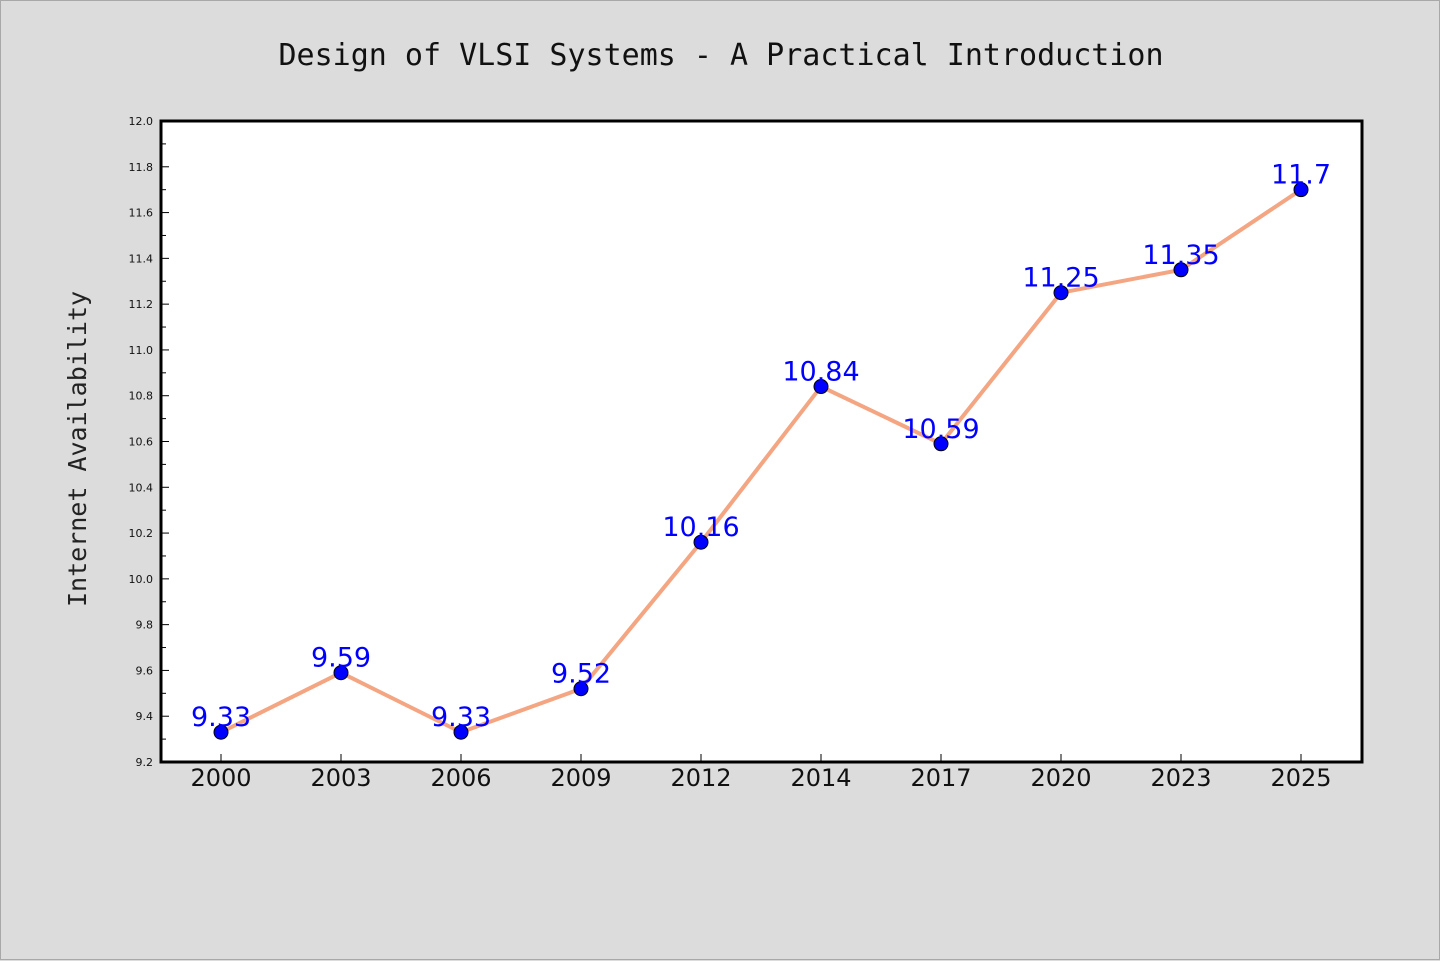  What do you see at coordinates (820, 372) in the screenshot?
I see `data-label: 10.84` at bounding box center [820, 372].